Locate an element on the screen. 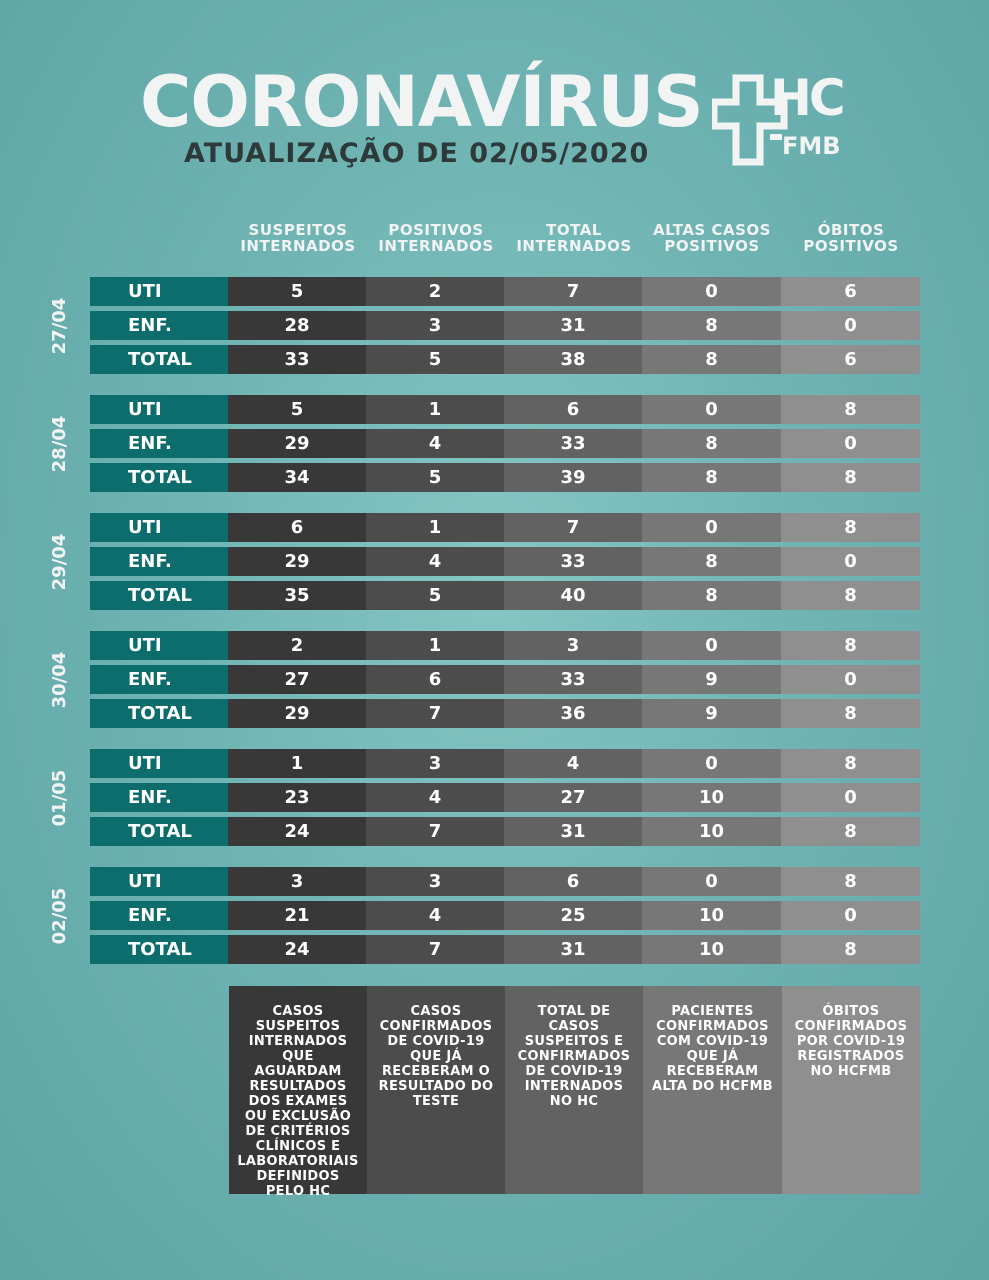 The image size is (989, 1280). value-cell: 2 is located at coordinates (435, 291).